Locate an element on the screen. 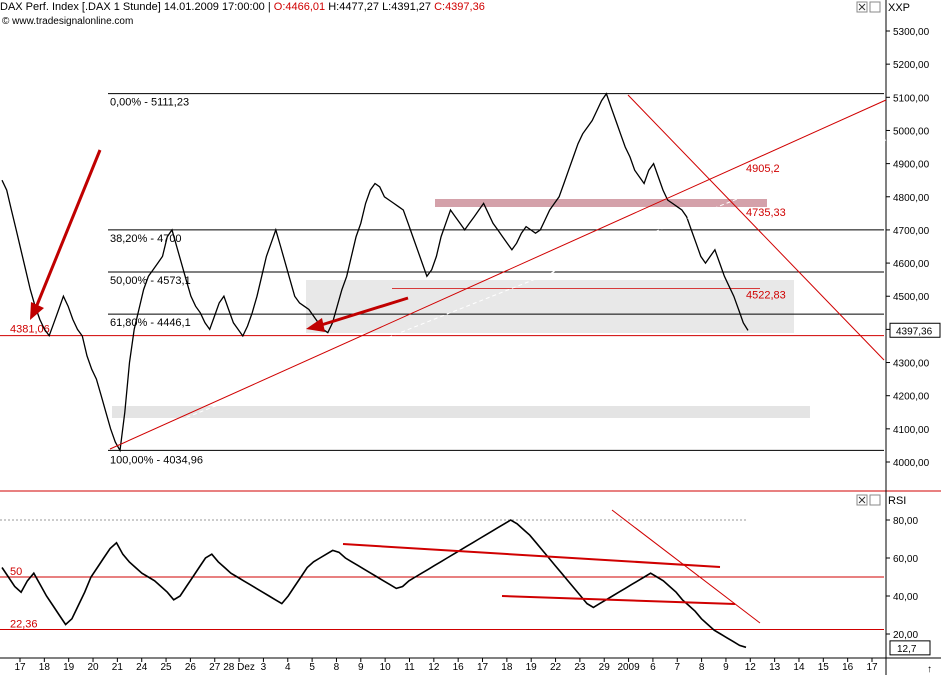 The height and width of the screenshot is (675, 941). price-tick-label: 5000,00 is located at coordinates (911, 131).